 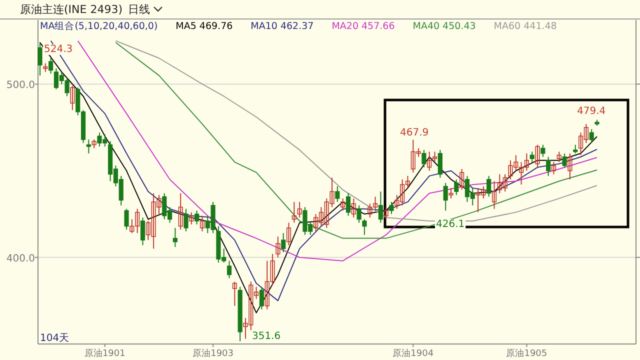 What do you see at coordinates (20, 258) in the screenshot?
I see `y-tick-label: 400.0` at bounding box center [20, 258].